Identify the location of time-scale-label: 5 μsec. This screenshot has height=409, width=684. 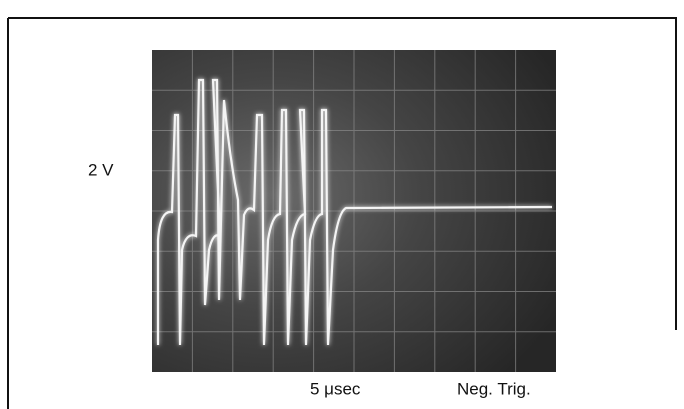
(335, 388).